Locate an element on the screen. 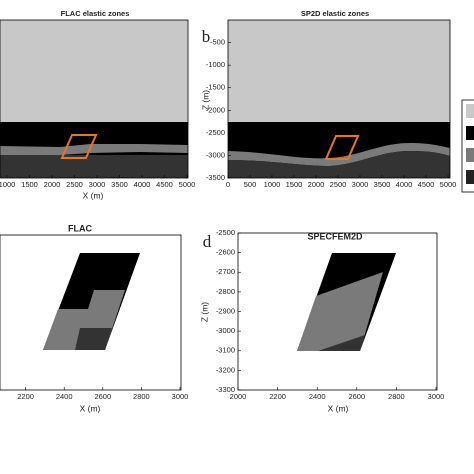 Image resolution: width=474 pixels, height=474 pixels. panel-d-image is located at coordinates (337, 311).